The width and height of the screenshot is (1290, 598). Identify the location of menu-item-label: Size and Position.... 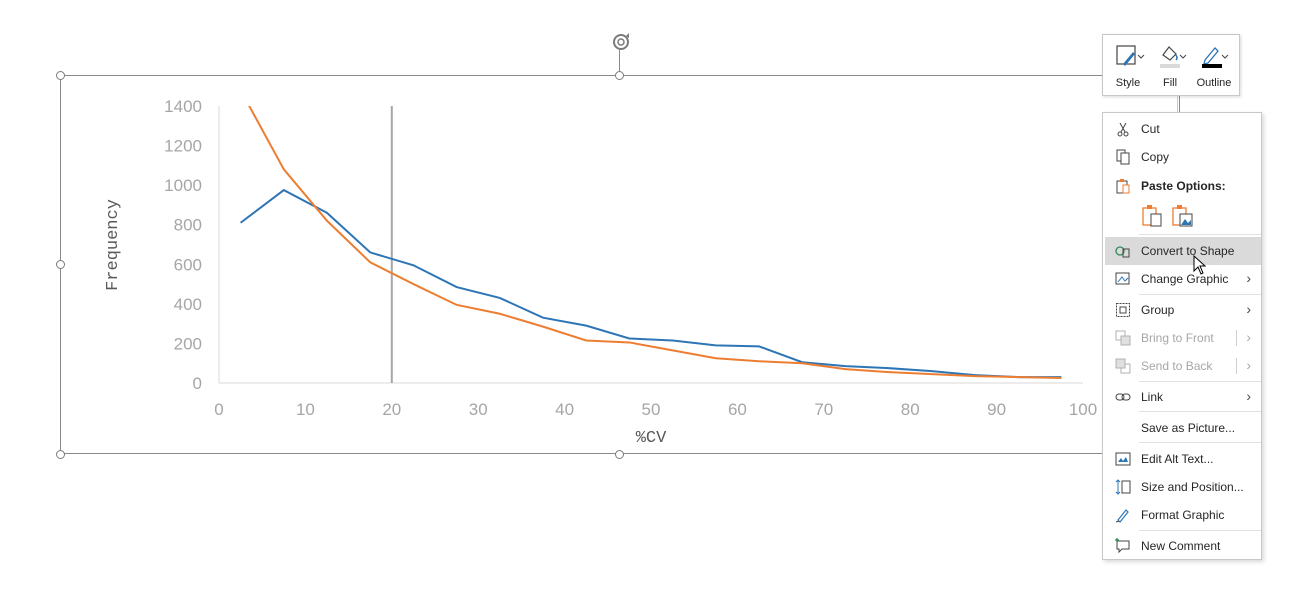
(1192, 487).